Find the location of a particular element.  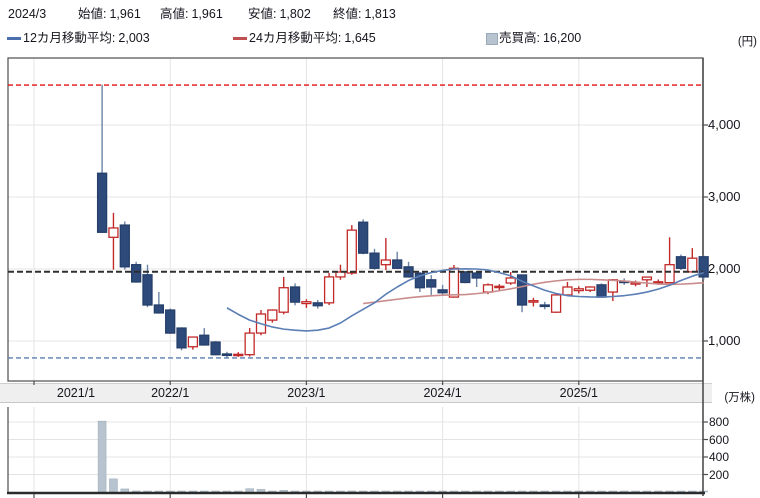

volume-axis-label: 600 is located at coordinates (719, 439).